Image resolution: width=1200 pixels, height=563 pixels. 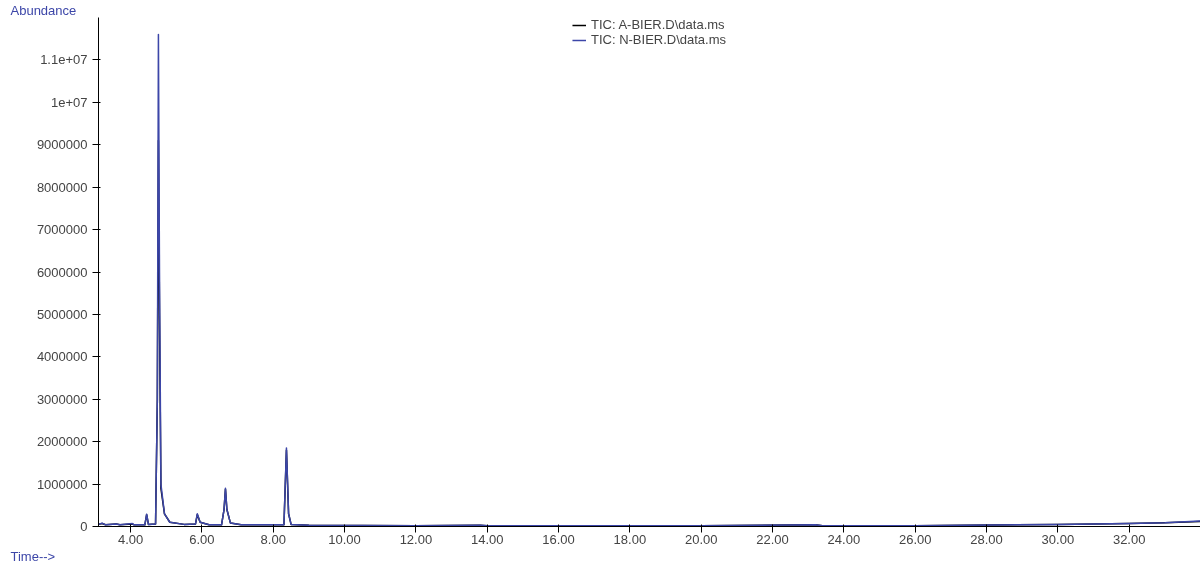 What do you see at coordinates (630, 539) in the screenshot?
I see `x-tick-label: 18.00` at bounding box center [630, 539].